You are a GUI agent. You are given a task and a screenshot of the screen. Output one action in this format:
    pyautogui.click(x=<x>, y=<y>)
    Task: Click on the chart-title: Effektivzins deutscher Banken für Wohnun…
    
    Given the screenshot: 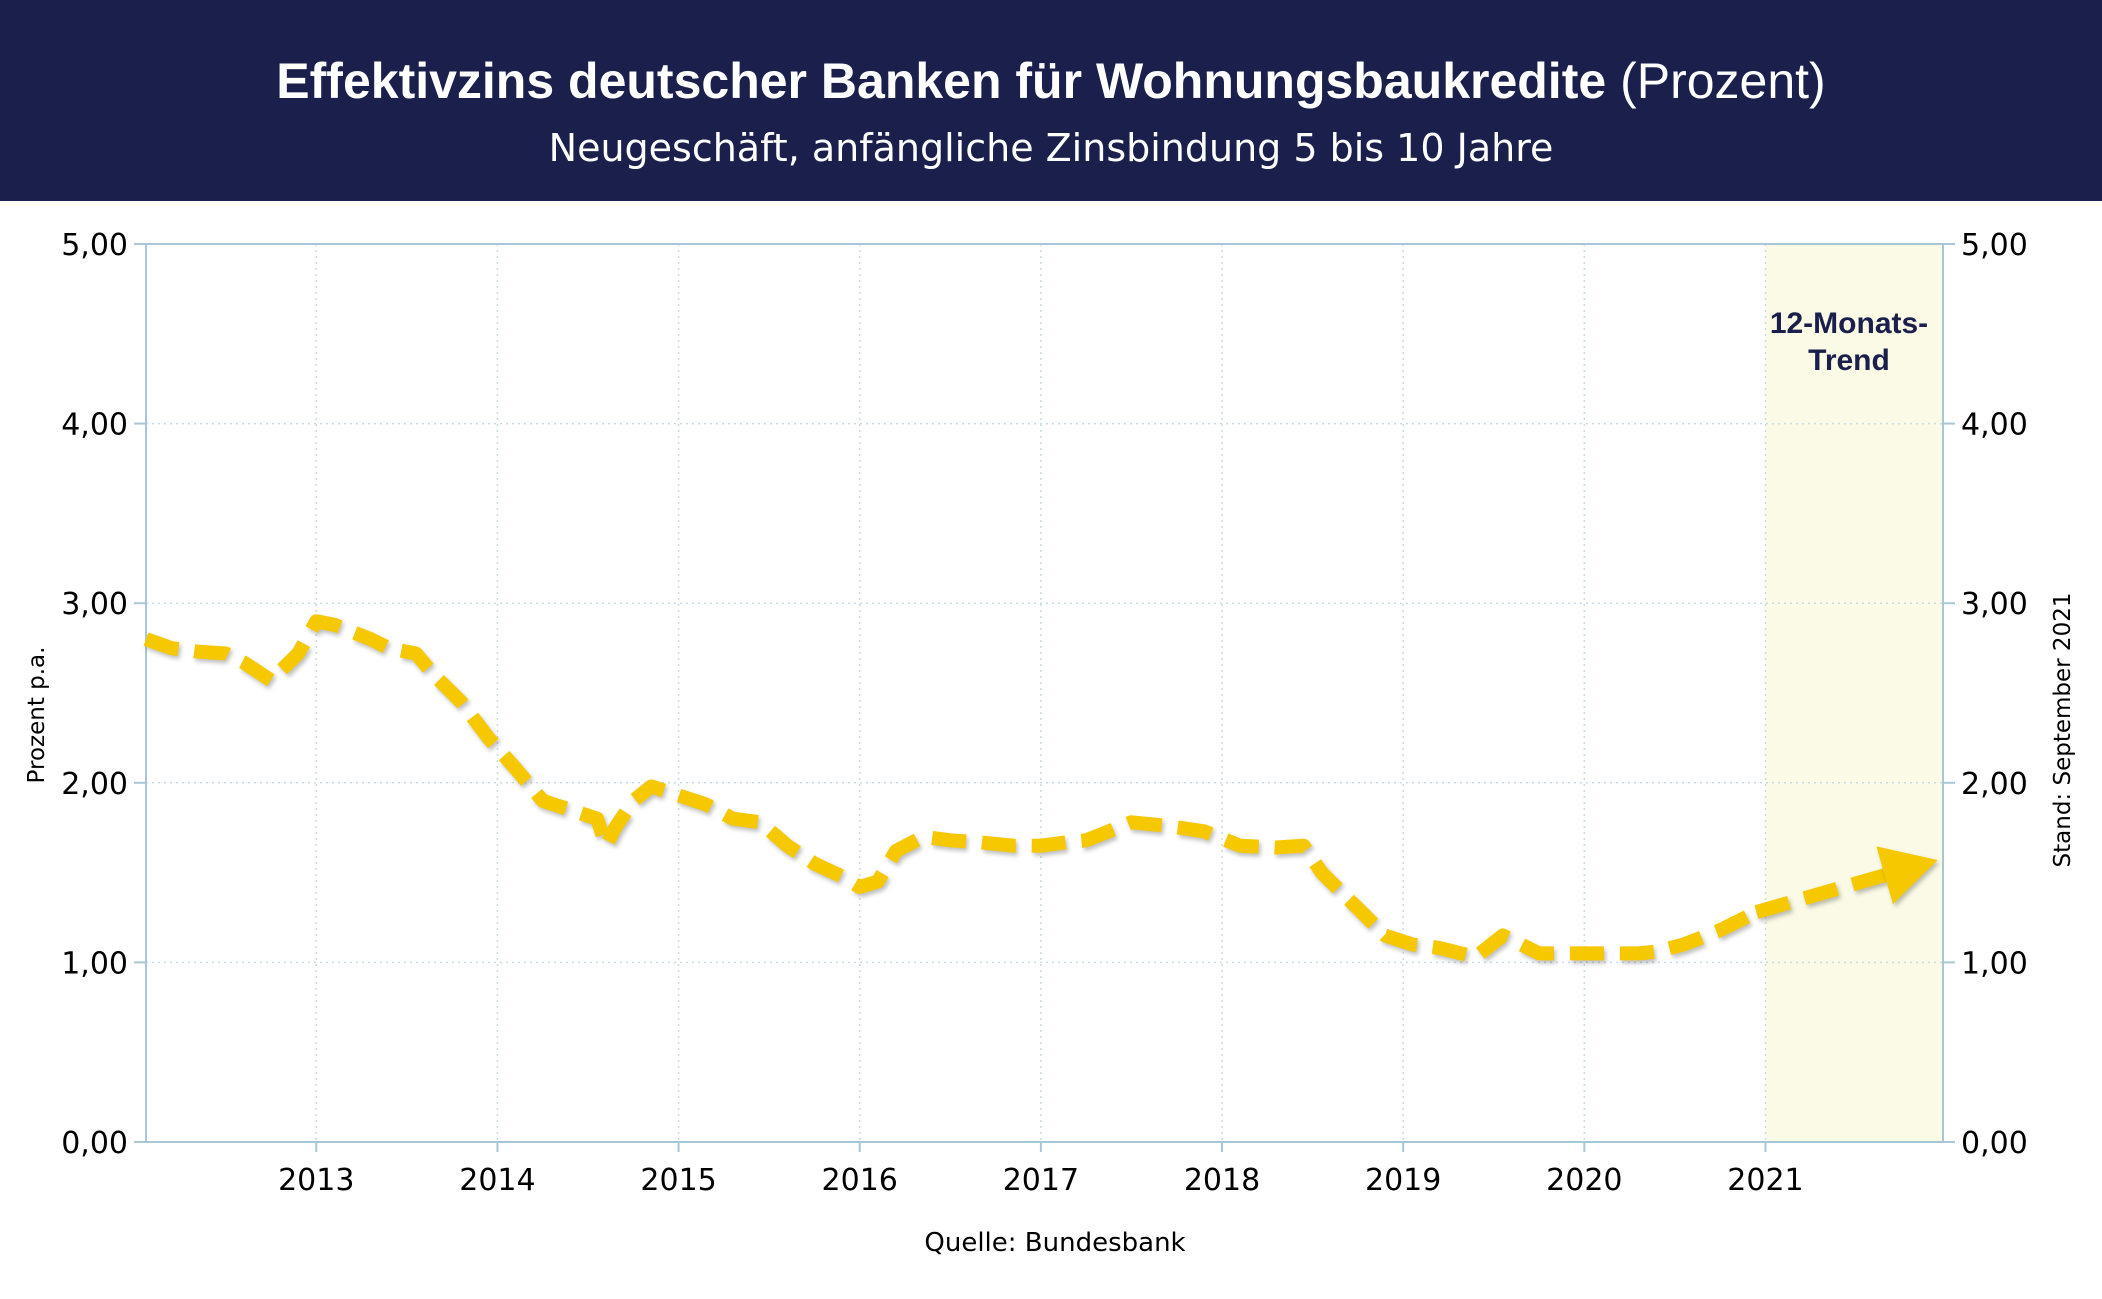 What is the action you would take?
    pyautogui.click(x=1051, y=81)
    